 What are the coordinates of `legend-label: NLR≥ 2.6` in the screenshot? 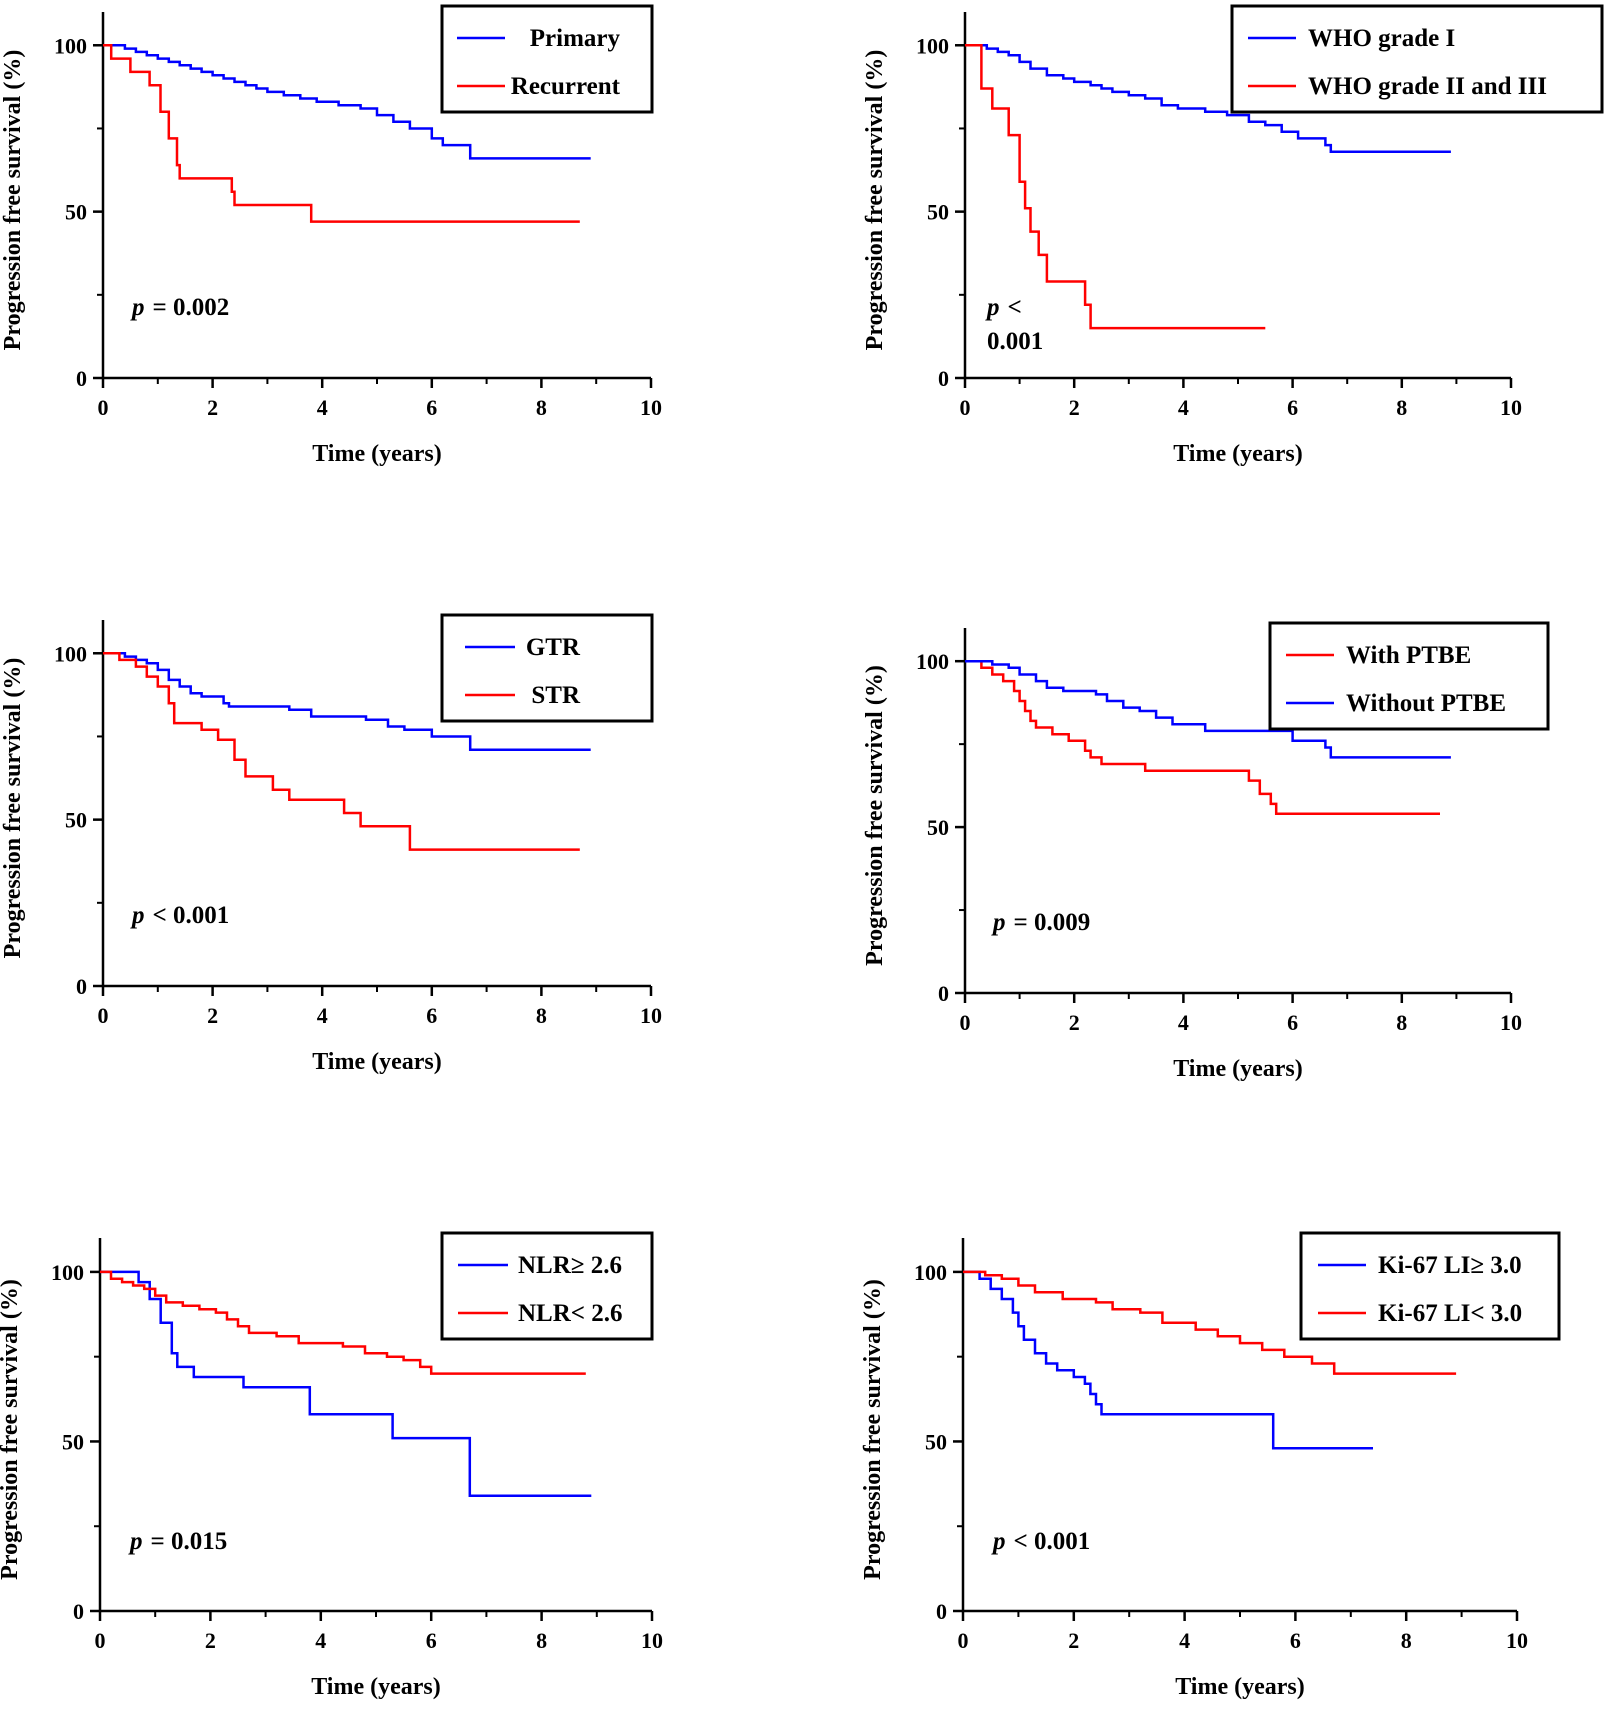 It's located at (570, 1265).